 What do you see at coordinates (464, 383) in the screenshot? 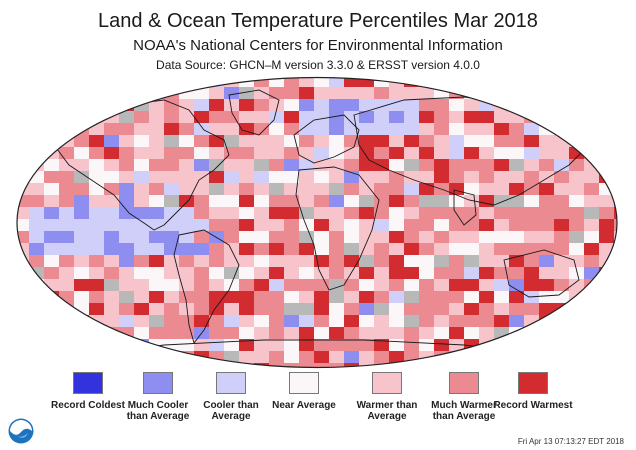
I see `legend-swatch` at bounding box center [464, 383].